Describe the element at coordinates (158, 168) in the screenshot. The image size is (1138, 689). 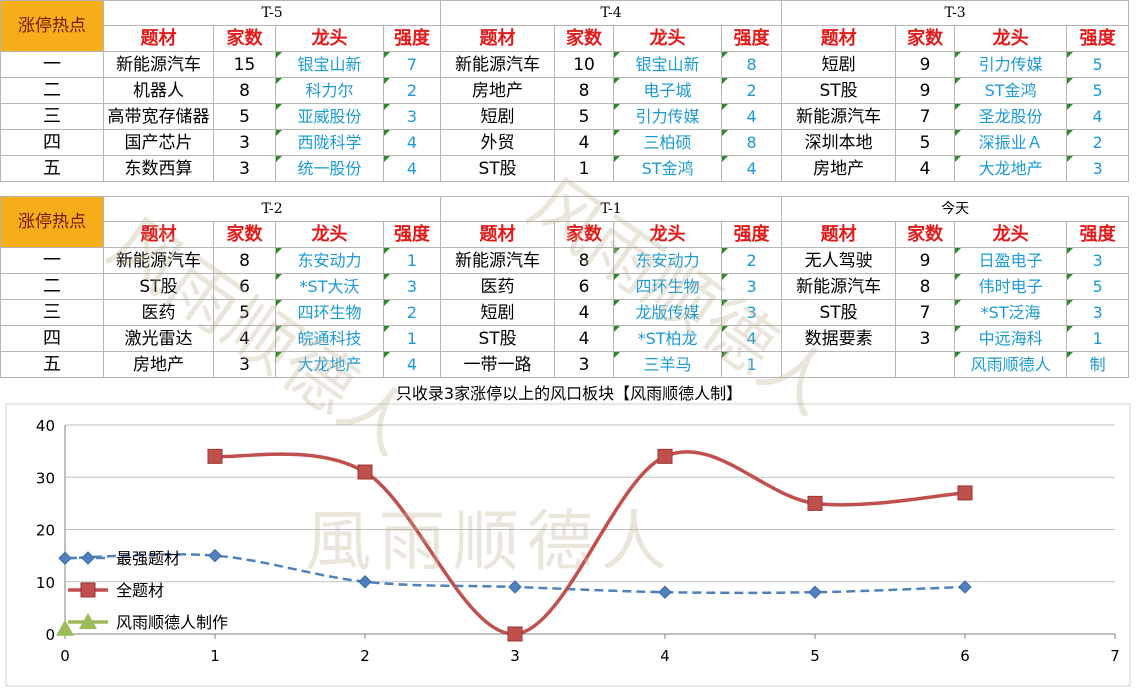
I see `theme-cell: 东数西算` at that location.